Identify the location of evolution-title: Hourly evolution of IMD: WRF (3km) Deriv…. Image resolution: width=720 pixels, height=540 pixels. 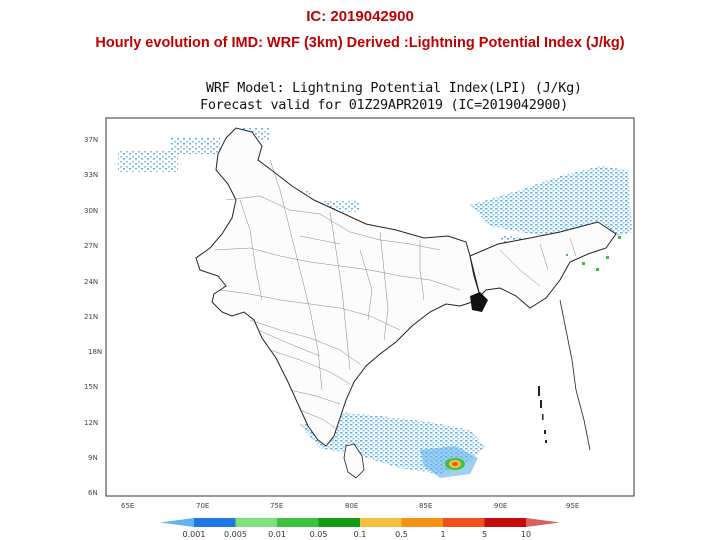
(360, 43).